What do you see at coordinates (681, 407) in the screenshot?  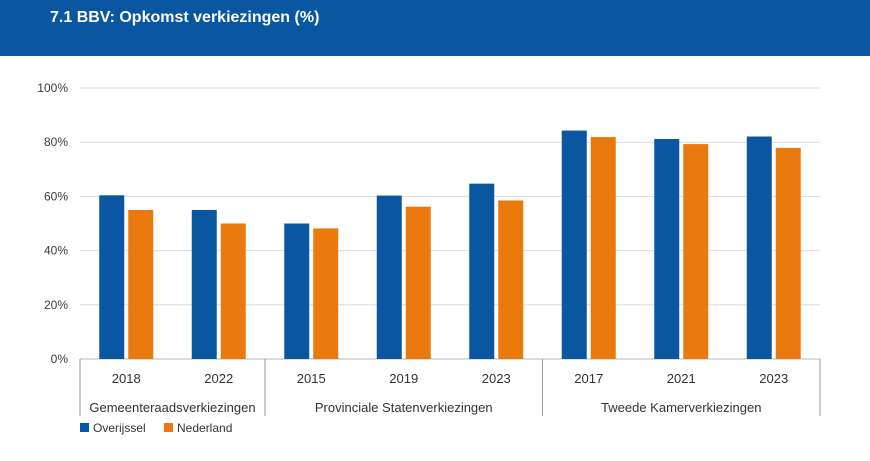 I see `group-label: Tweede Kamerverkiezingen` at bounding box center [681, 407].